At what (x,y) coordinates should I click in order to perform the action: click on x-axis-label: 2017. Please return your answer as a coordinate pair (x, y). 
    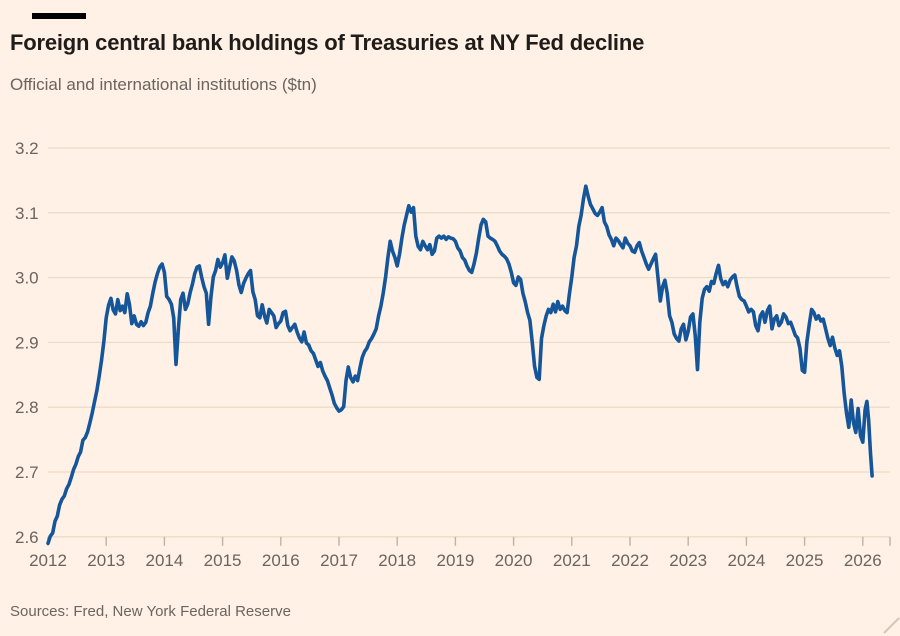
    Looking at the image, I should click on (339, 560).